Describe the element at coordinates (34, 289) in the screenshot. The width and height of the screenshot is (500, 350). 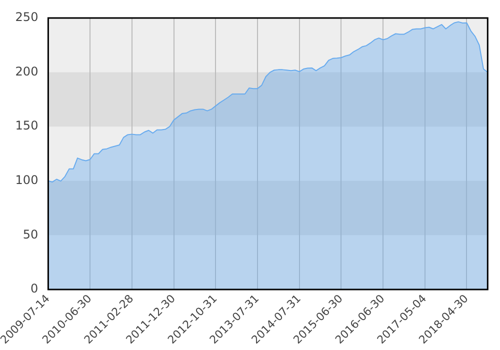
I see `y-tick-label: 0` at that location.